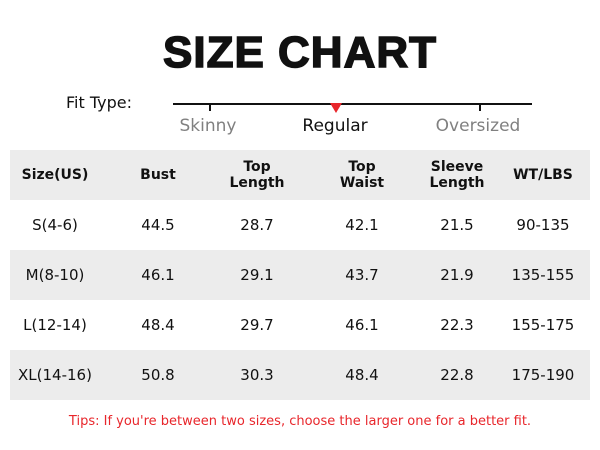 Image resolution: width=600 pixels, height=450 pixels. I want to click on table-row: M(8-10) 46.1 29.1 43.7 21.9 135-155, so click(300, 275).